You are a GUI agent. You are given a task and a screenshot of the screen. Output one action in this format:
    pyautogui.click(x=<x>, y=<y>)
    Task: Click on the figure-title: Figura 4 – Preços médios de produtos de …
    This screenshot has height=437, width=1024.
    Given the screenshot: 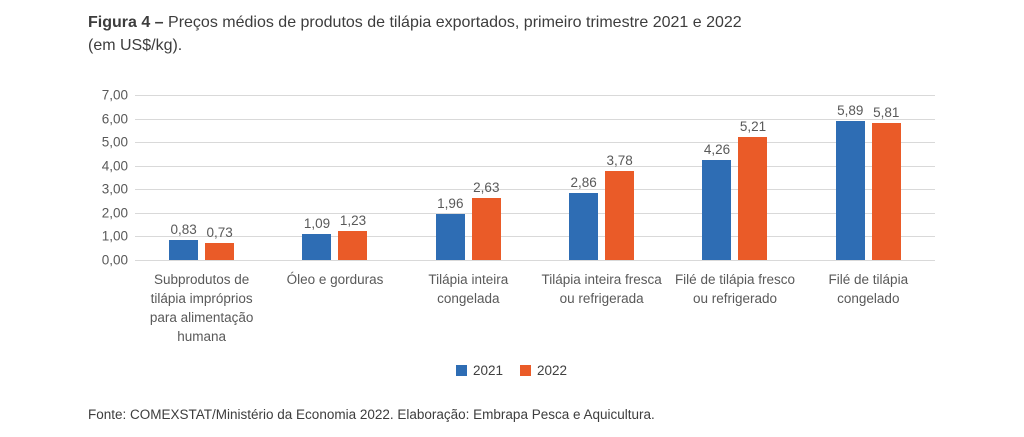 What is the action you would take?
    pyautogui.click(x=503, y=34)
    